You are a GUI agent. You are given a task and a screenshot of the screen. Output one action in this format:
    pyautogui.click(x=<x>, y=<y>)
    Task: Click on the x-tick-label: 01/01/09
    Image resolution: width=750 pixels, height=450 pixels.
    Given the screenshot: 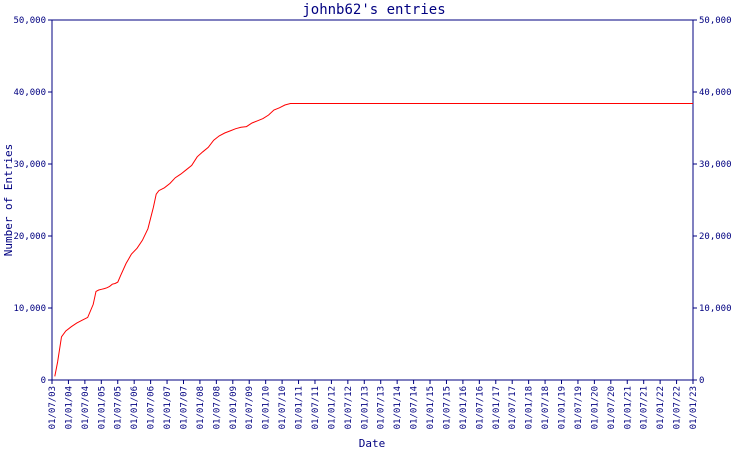 What is the action you would take?
    pyautogui.click(x=234, y=407)
    